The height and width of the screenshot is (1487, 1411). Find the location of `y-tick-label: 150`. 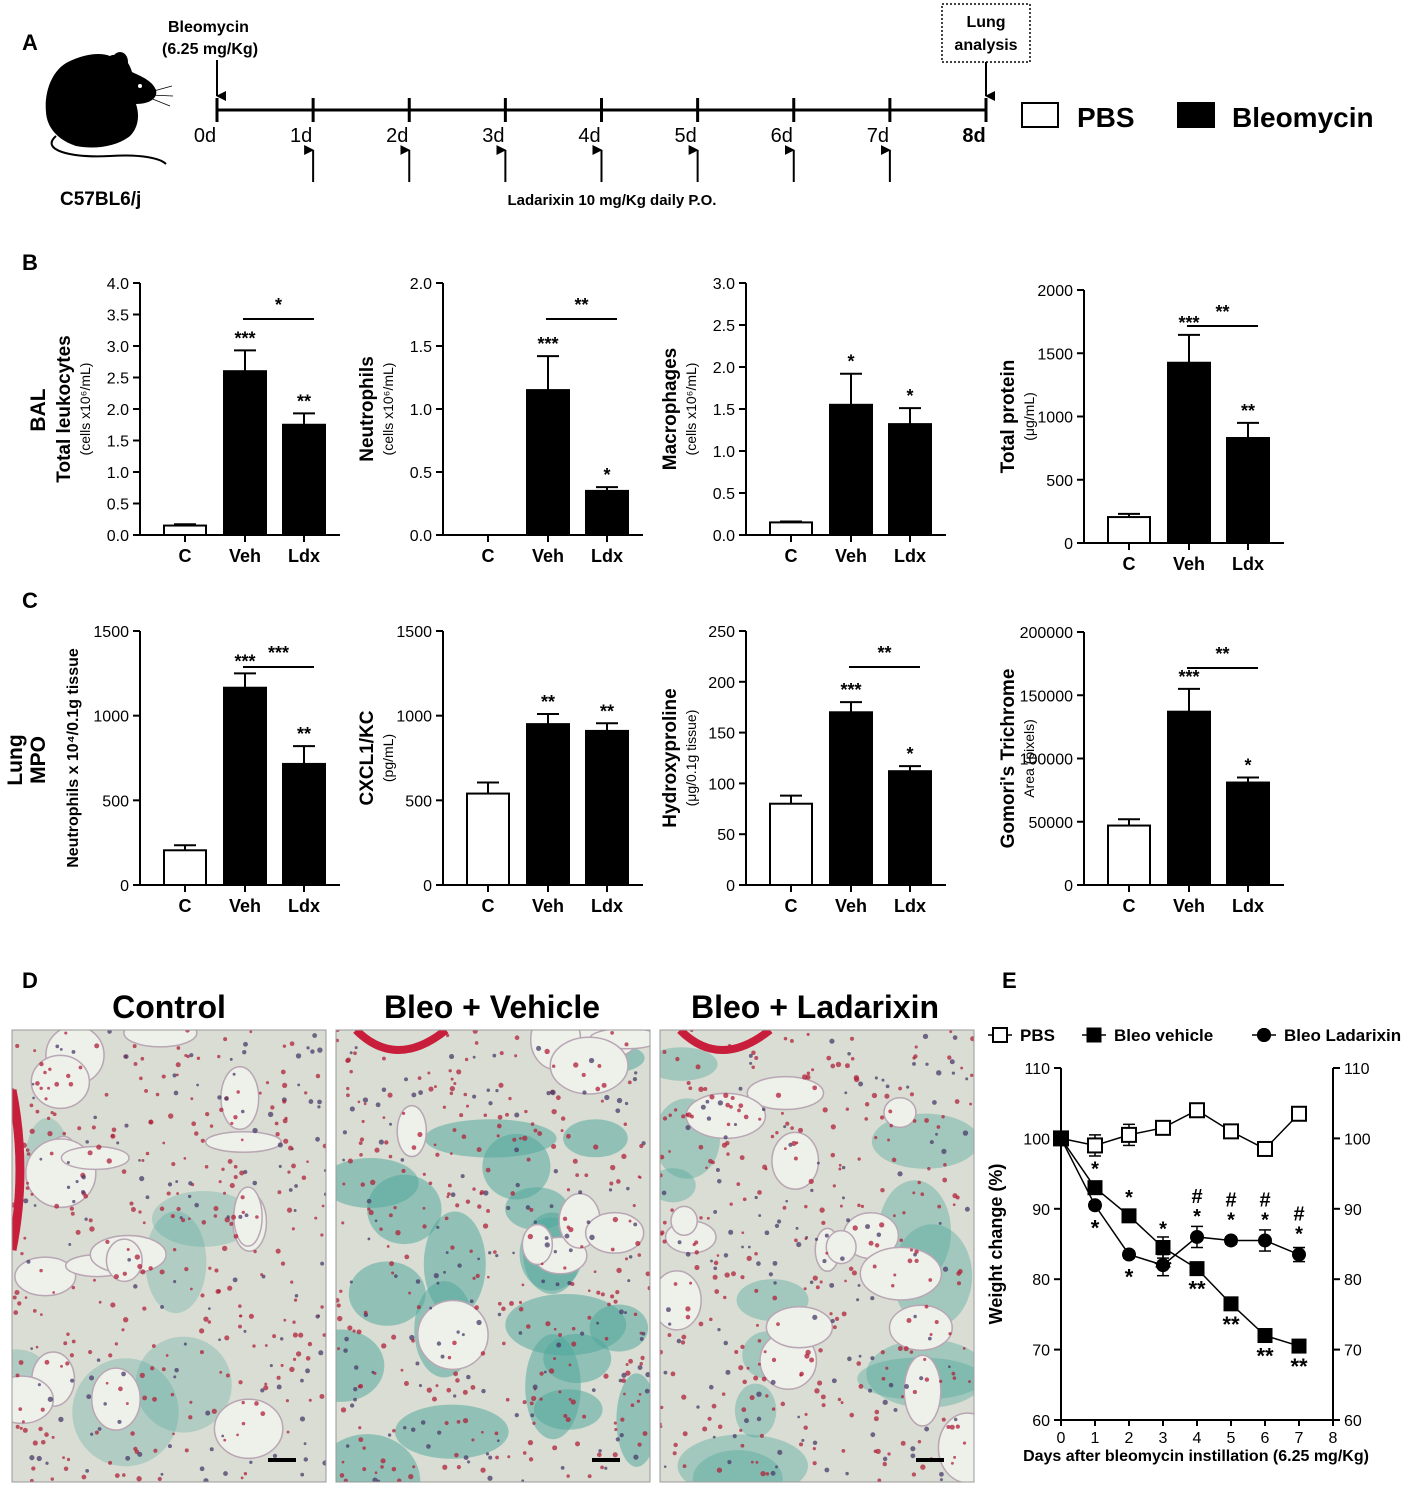

y-tick-label: 150 is located at coordinates (721, 734).